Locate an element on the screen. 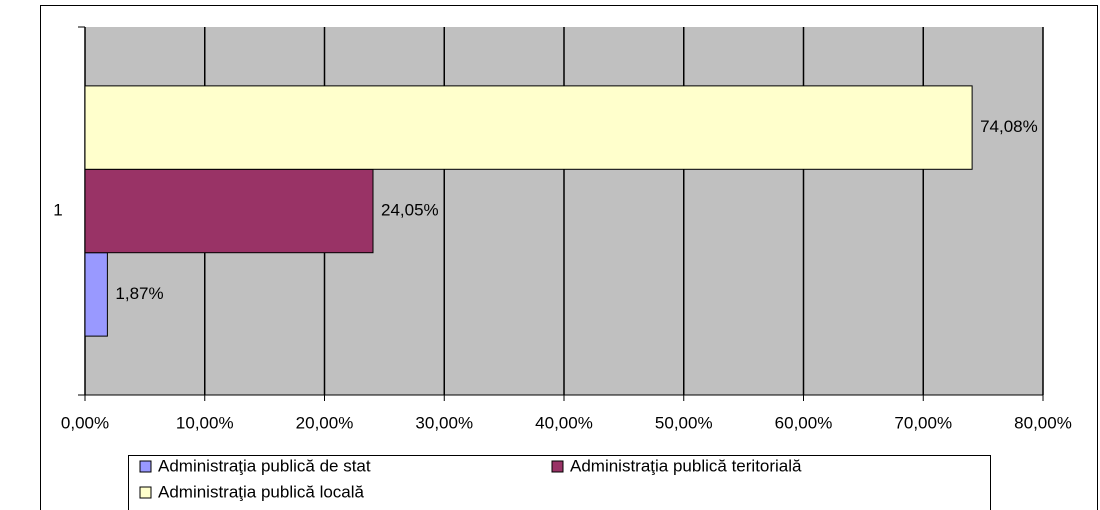  x-tick-label: 60,00% is located at coordinates (804, 422).